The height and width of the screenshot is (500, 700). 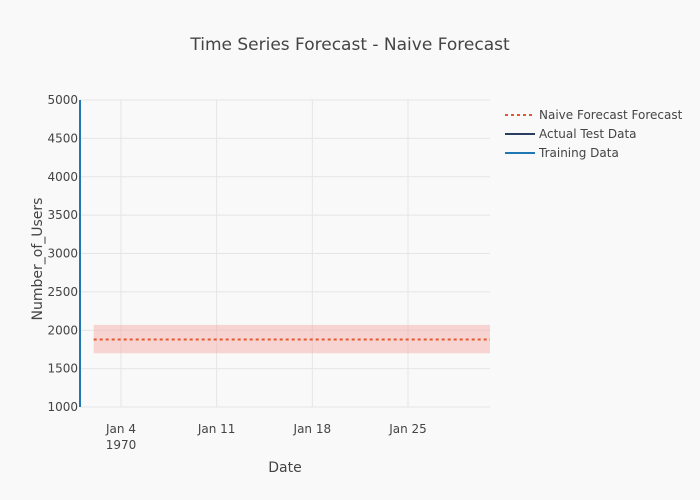 What do you see at coordinates (62, 177) in the screenshot?
I see `y-tick-label: 4000` at bounding box center [62, 177].